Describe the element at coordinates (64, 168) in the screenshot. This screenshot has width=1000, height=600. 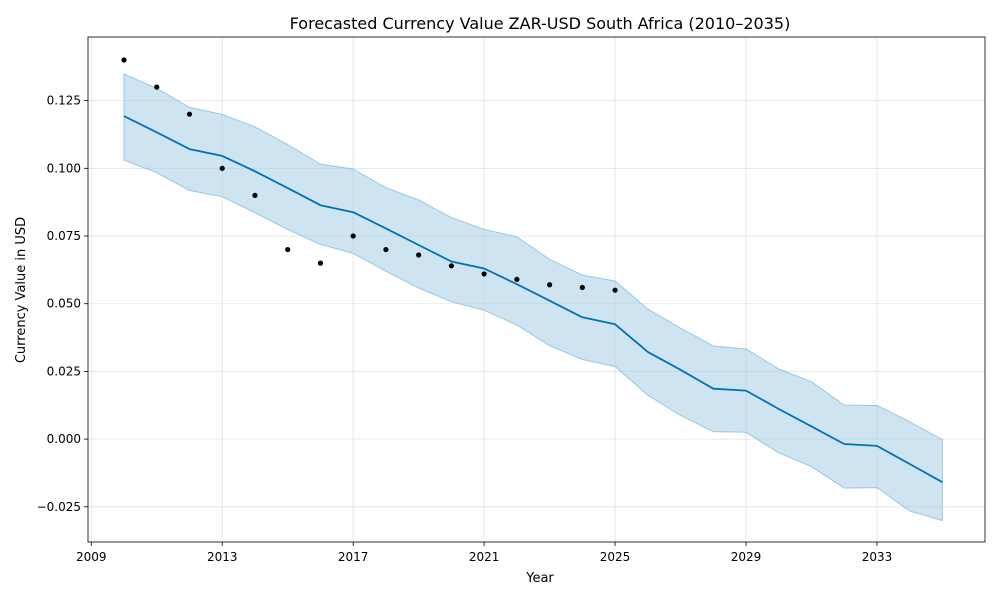
I see `y-tick-label: 0.100` at that location.